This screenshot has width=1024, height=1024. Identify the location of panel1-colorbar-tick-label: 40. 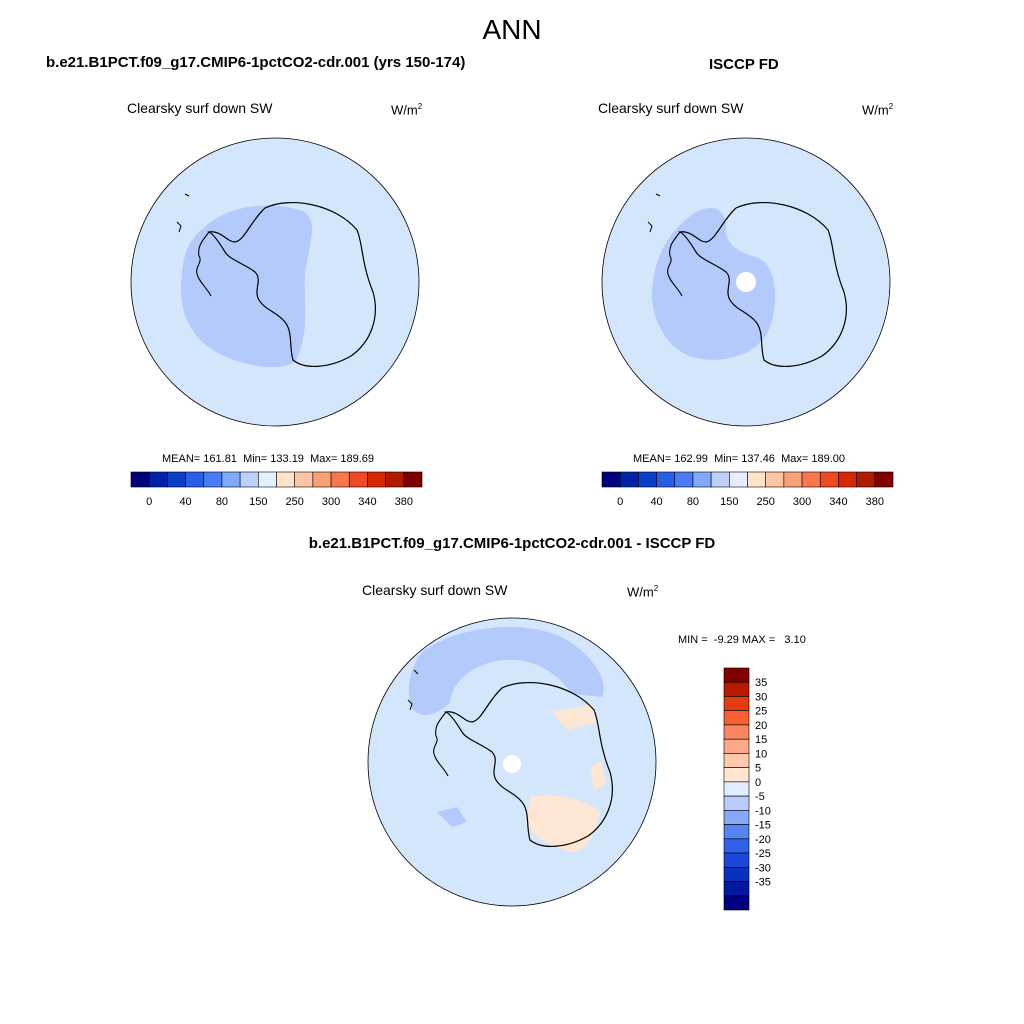
(185, 502).